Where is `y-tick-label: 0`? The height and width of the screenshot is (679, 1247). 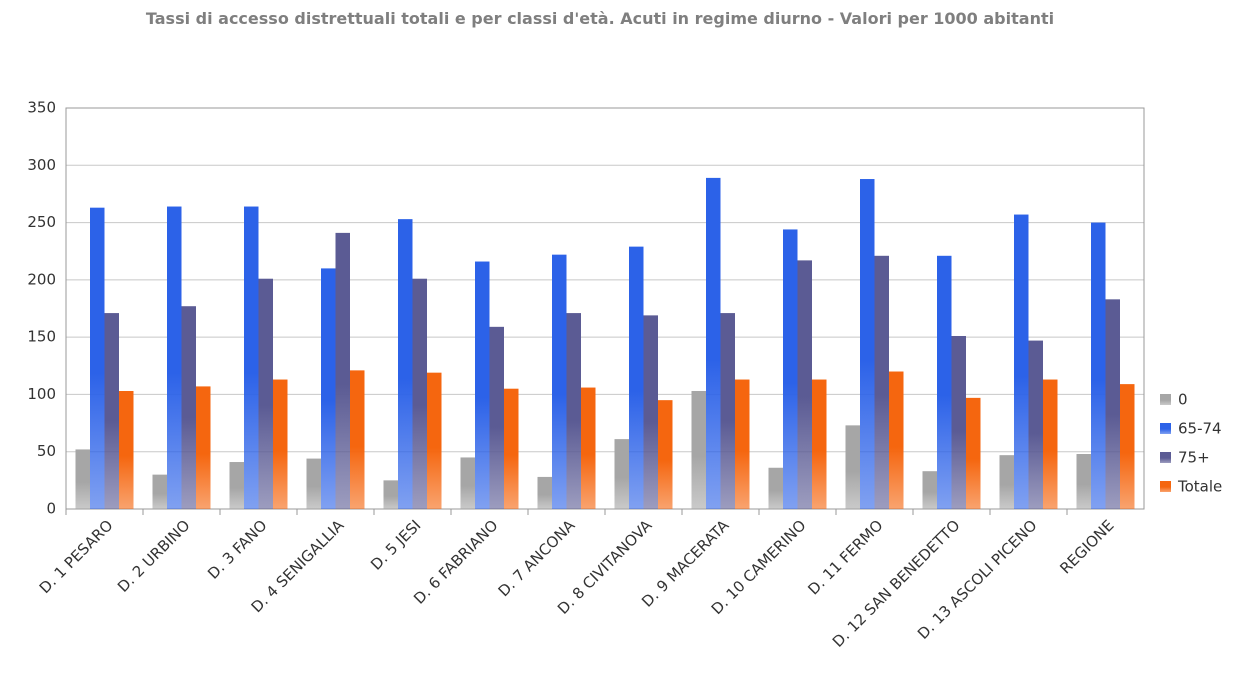 y-tick-label: 0 is located at coordinates (51, 509).